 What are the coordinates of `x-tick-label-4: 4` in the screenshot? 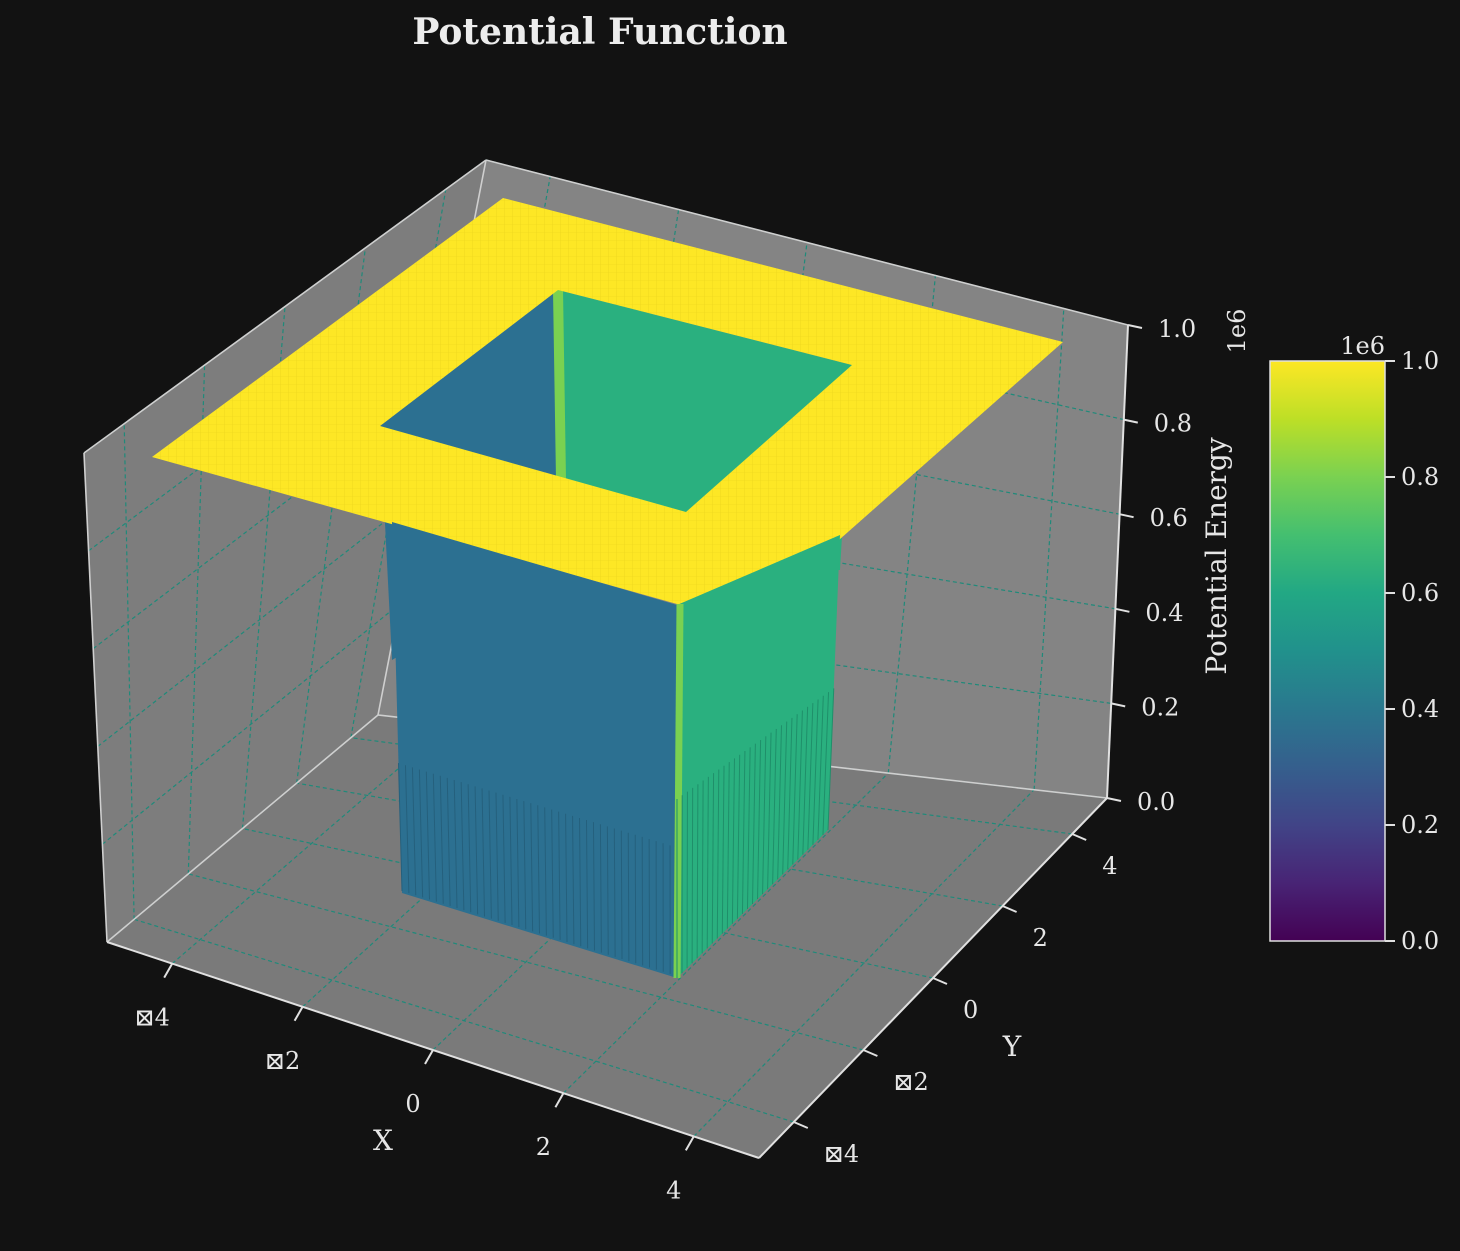 It's located at (673, 1190).